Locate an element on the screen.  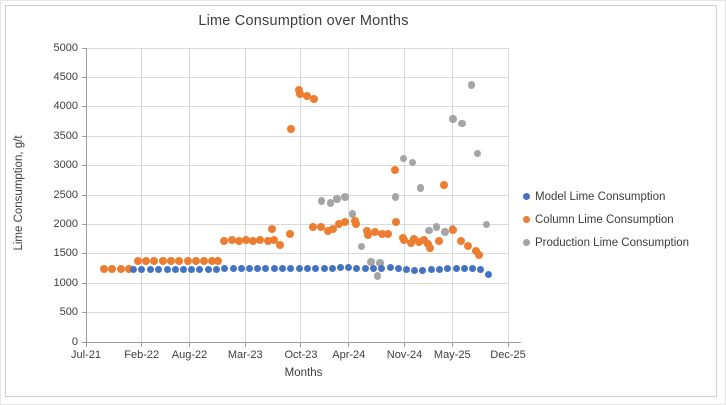
x-axis-tick-label: Dec-25 is located at coordinates (508, 355).